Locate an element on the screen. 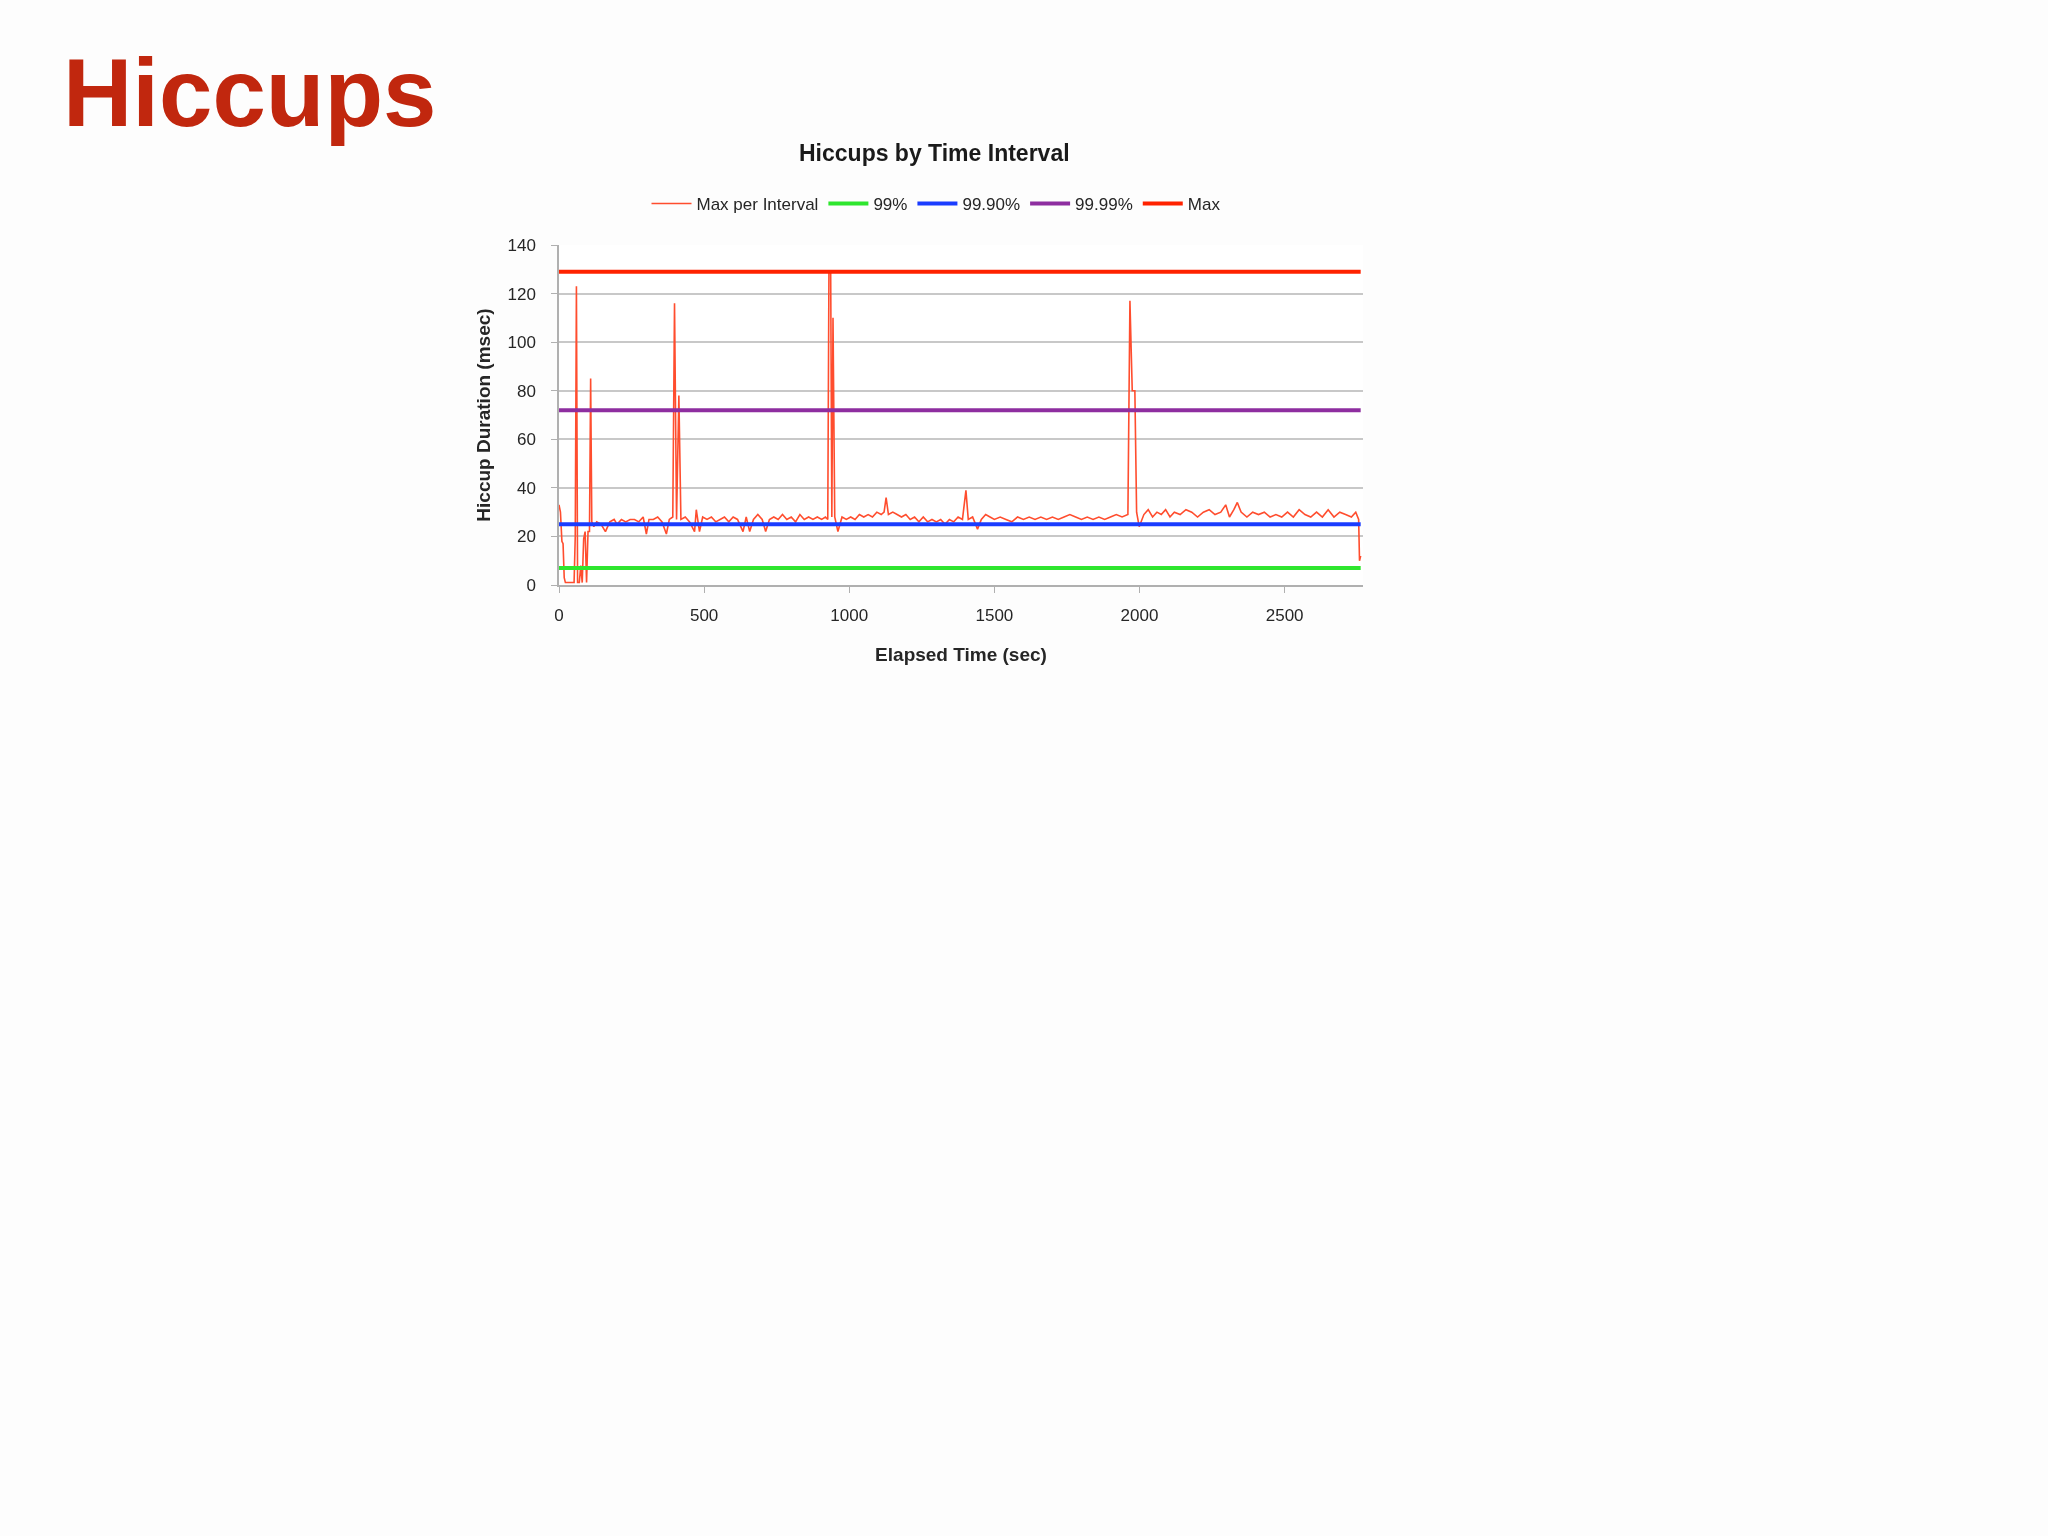 This screenshot has width=2048, height=1536. x-tick-label: 1000 is located at coordinates (849, 616).